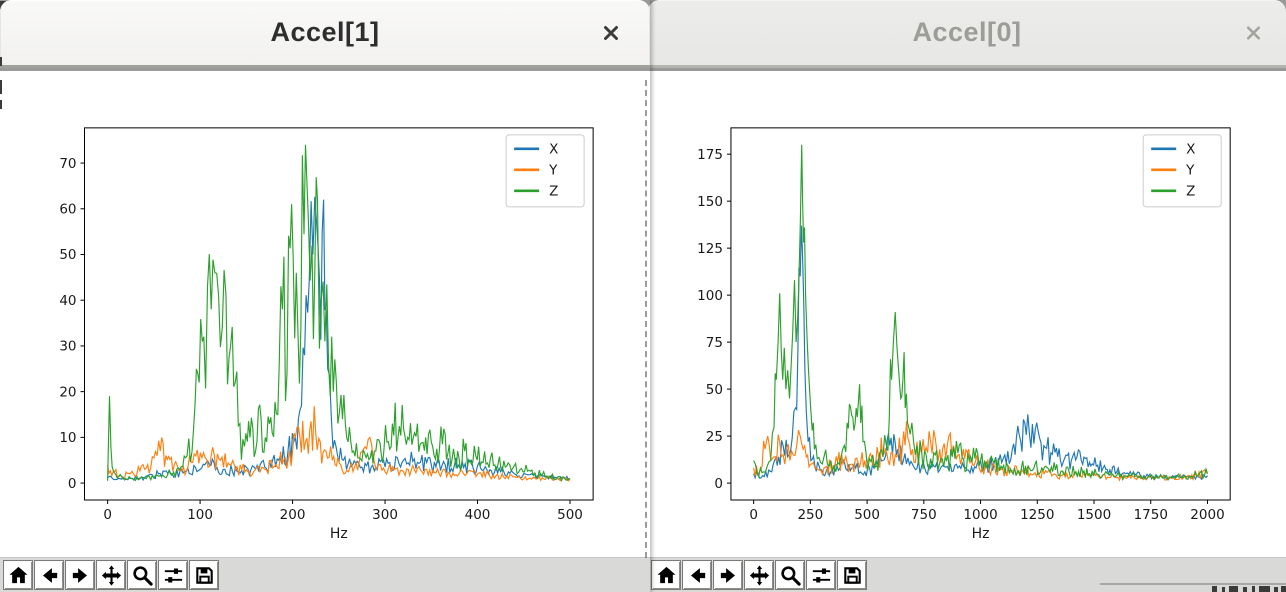  What do you see at coordinates (67, 347) in the screenshot?
I see `svg-text: 30` at bounding box center [67, 347].